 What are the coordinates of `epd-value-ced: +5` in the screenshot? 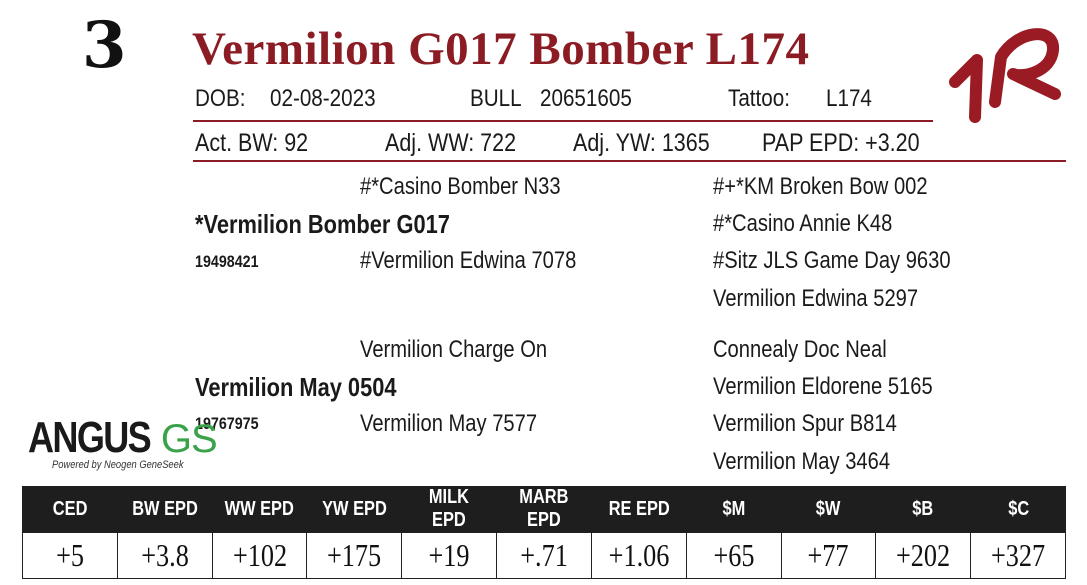 It's located at (70, 555).